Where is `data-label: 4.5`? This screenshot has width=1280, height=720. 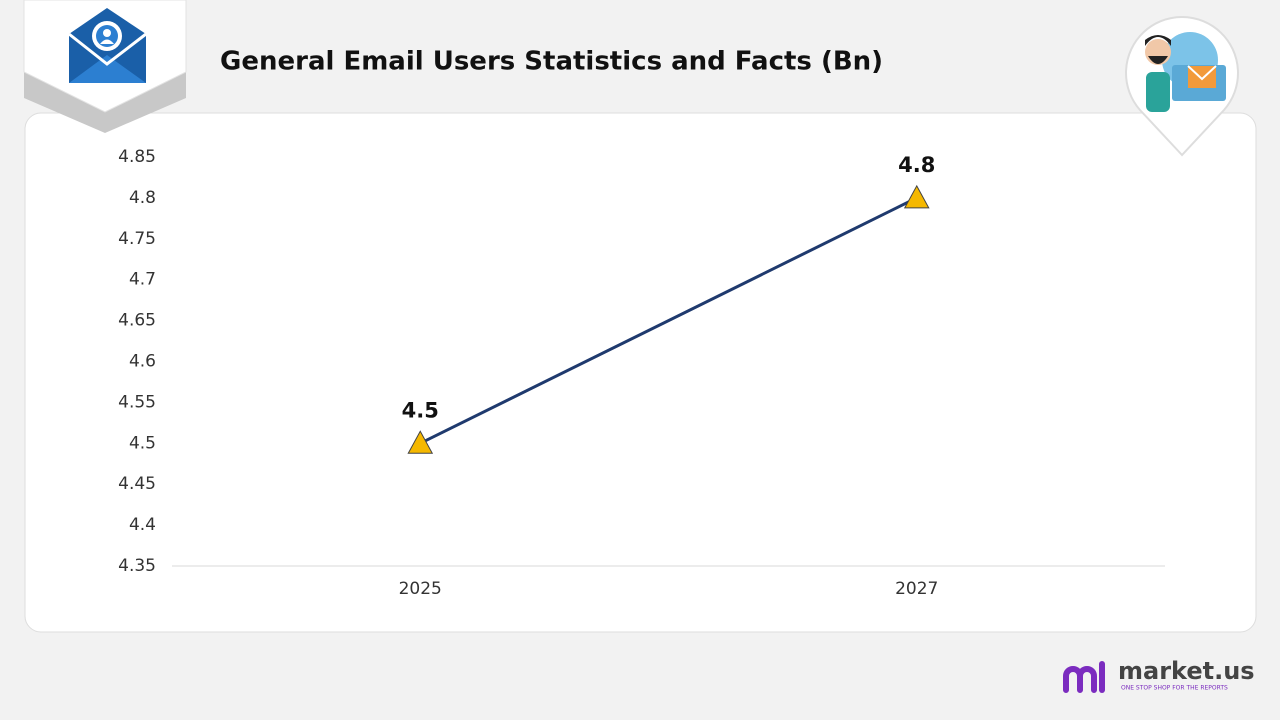
data-label: 4.5 is located at coordinates (420, 410).